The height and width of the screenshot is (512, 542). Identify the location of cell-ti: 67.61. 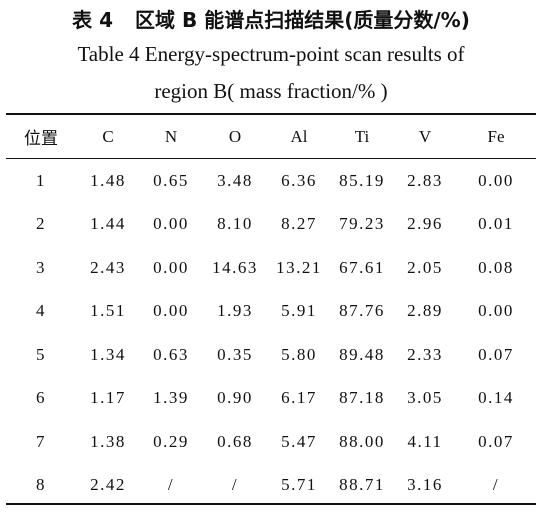
(362, 267).